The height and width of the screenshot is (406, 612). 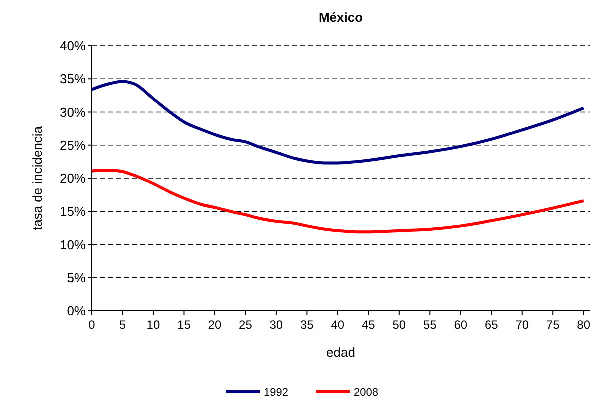 I want to click on y-tick-label: 30%, so click(x=73, y=112).